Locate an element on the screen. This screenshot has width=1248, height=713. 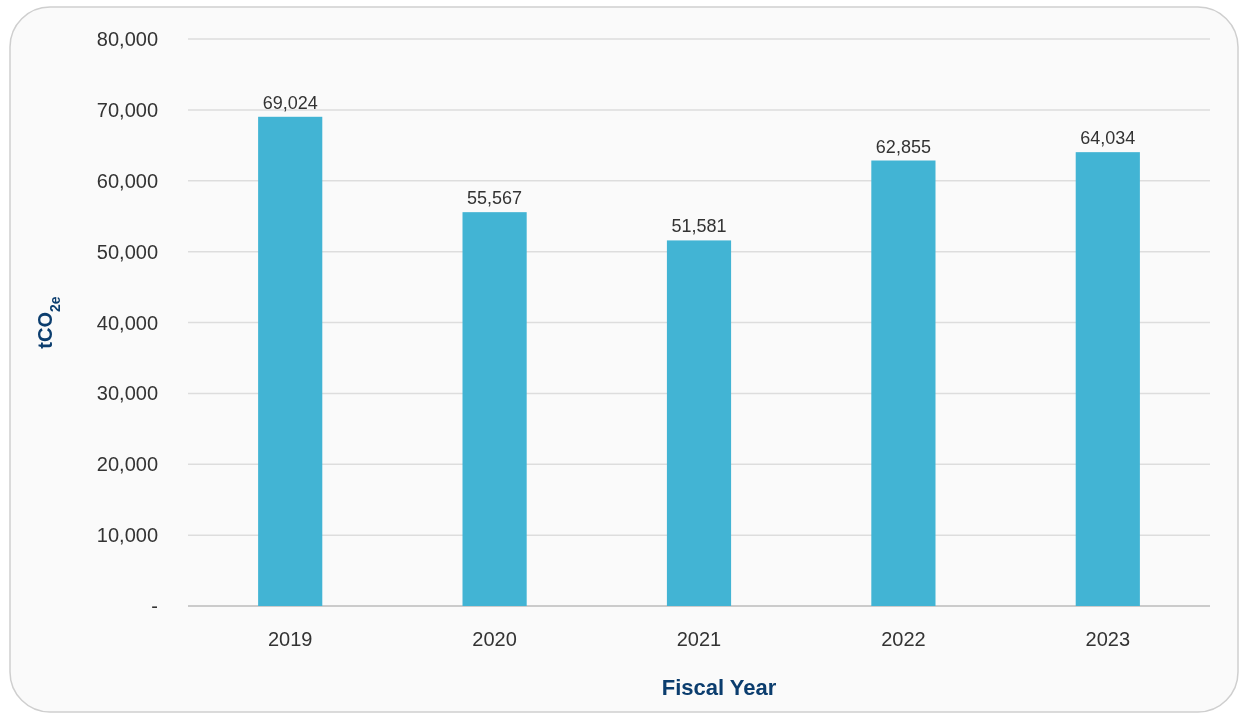
y-tick-label: 50,000 is located at coordinates (127, 251).